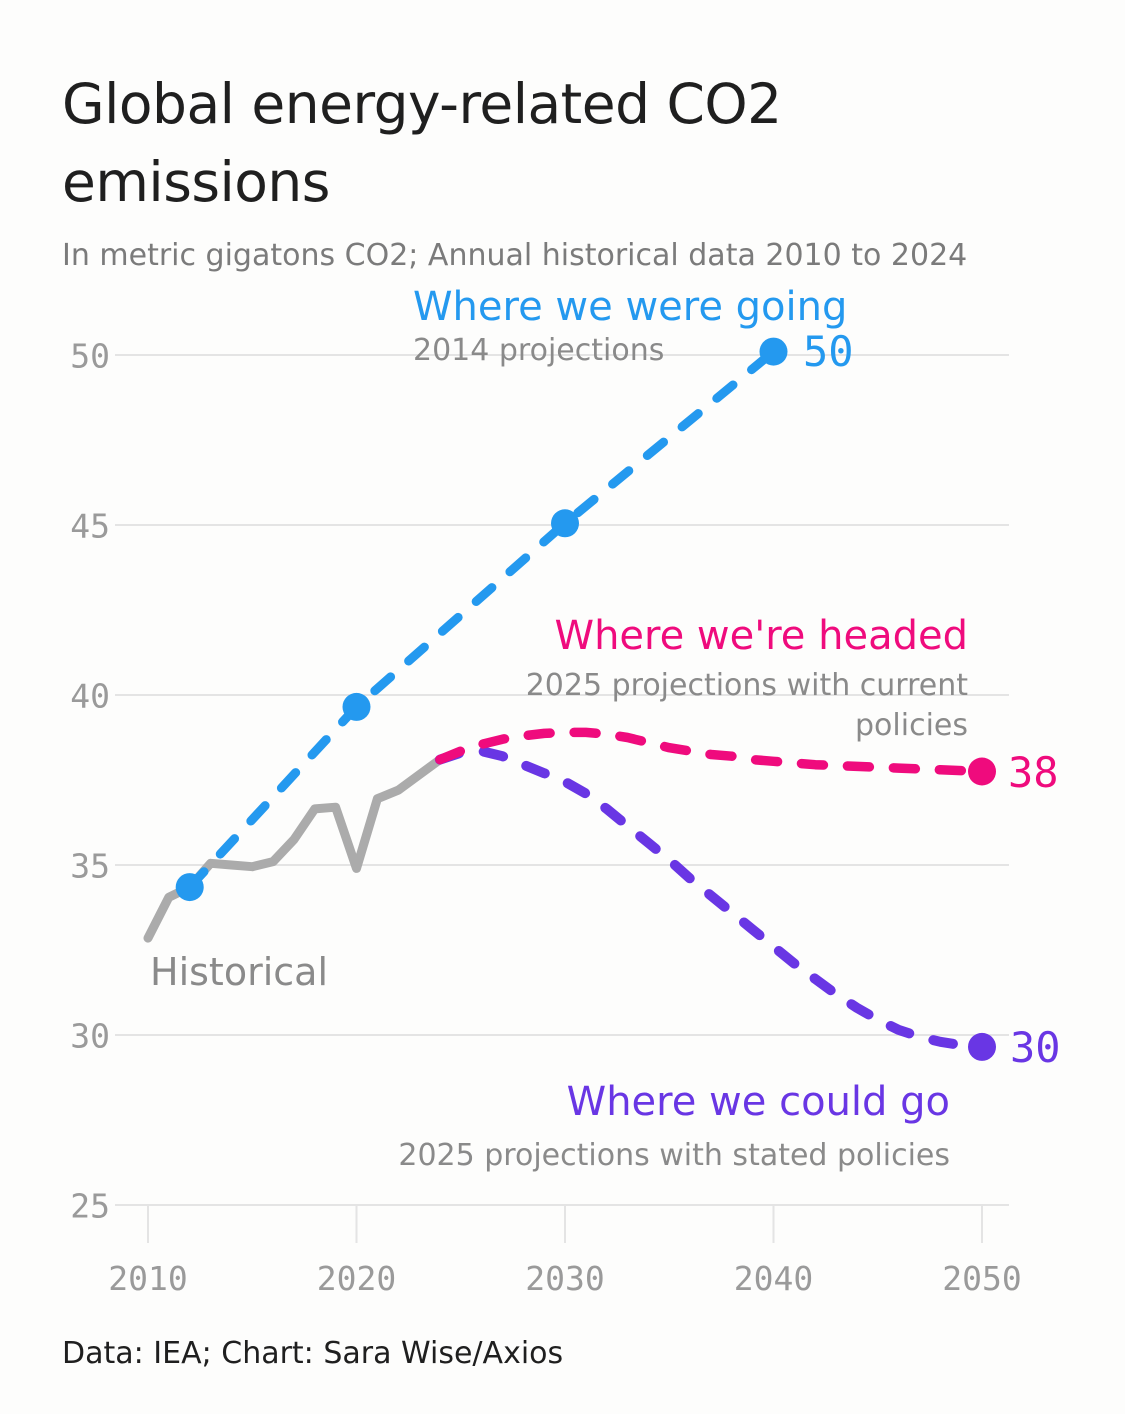 This screenshot has height=1414, width=1125. What do you see at coordinates (773, 351) in the screenshot?
I see `marker-going-2040` at bounding box center [773, 351].